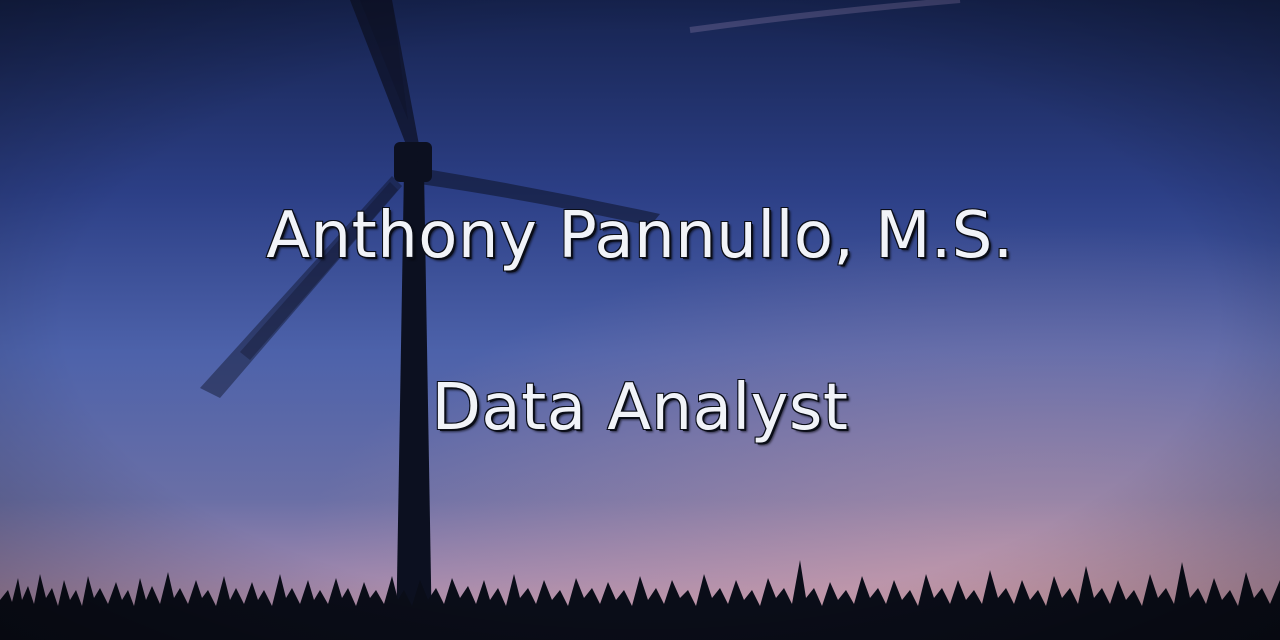  Describe the element at coordinates (640, 408) in the screenshot. I see `job-title-heading: Data Analyst` at that location.